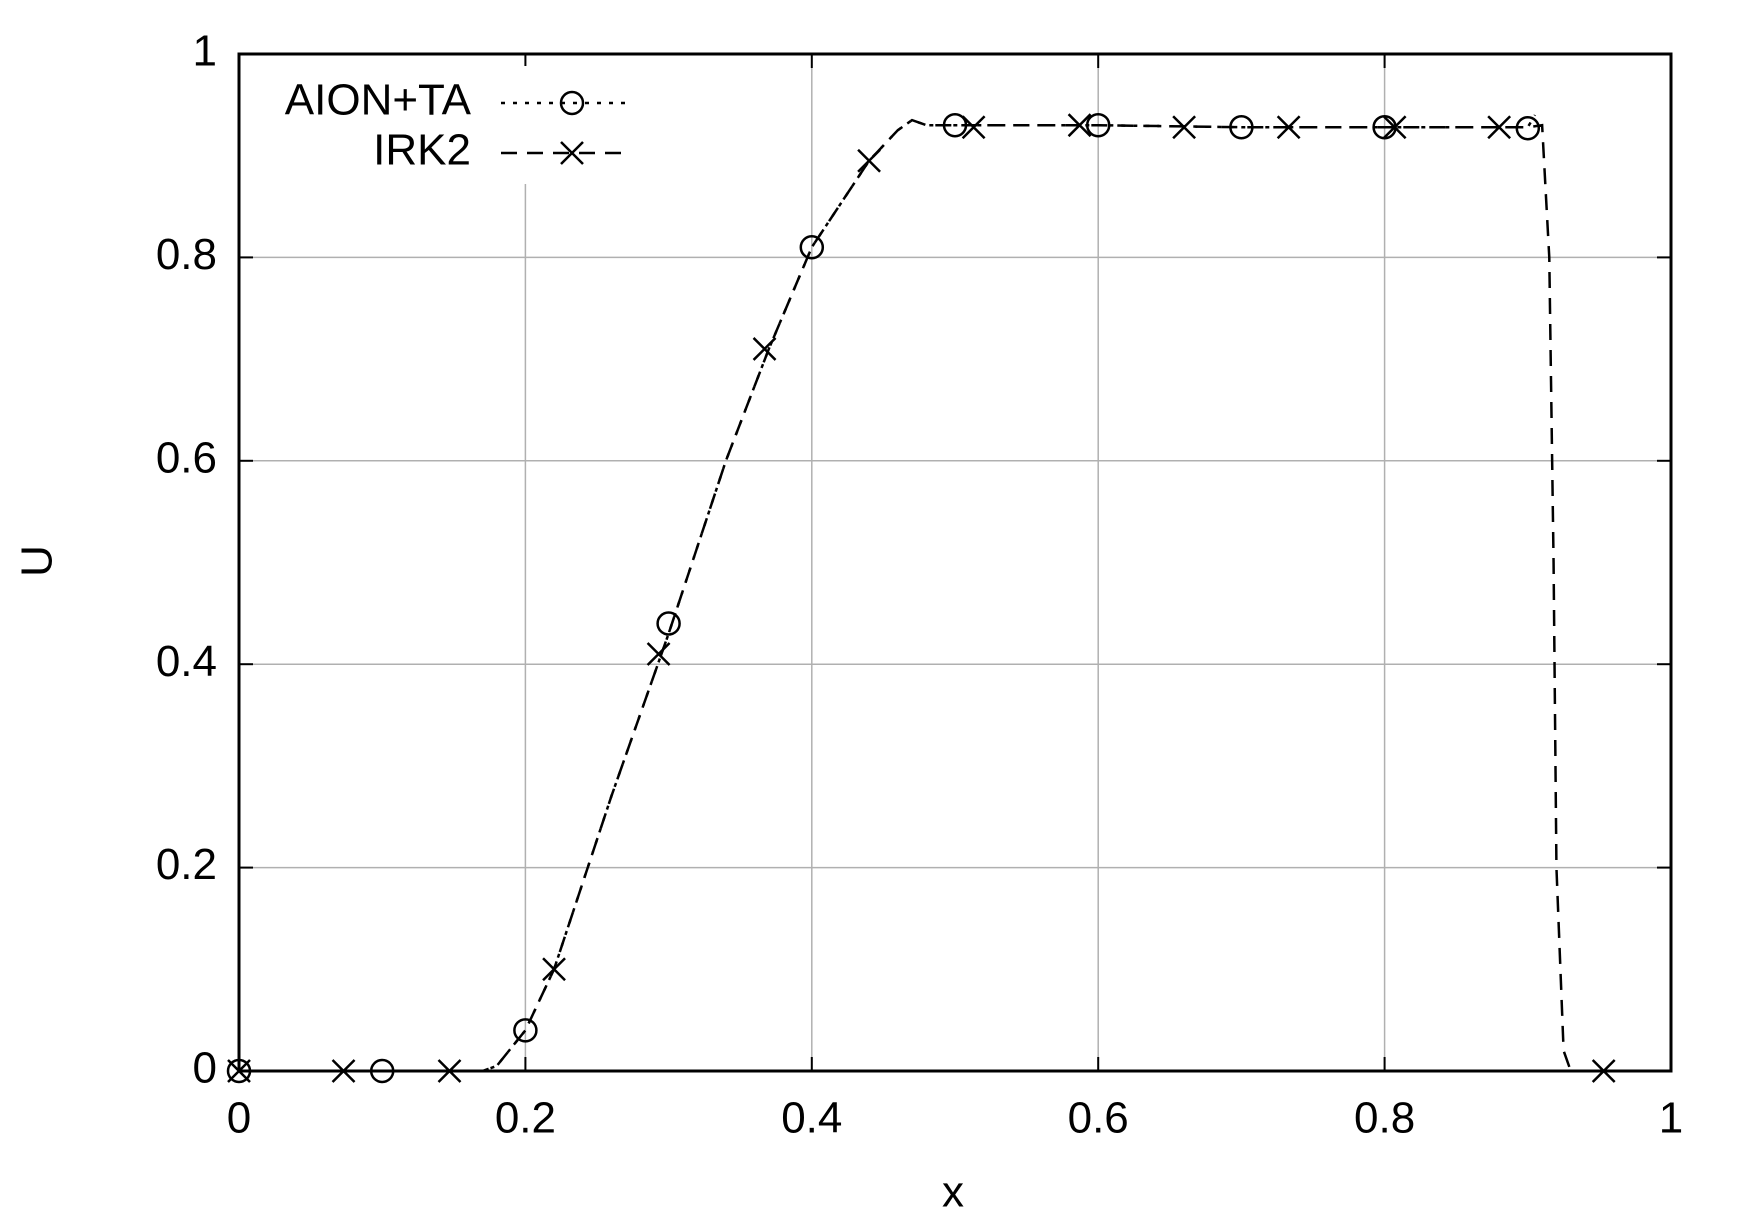 The height and width of the screenshot is (1222, 1750). I want to click on x-tick-label: 0.8, so click(1384, 1118).